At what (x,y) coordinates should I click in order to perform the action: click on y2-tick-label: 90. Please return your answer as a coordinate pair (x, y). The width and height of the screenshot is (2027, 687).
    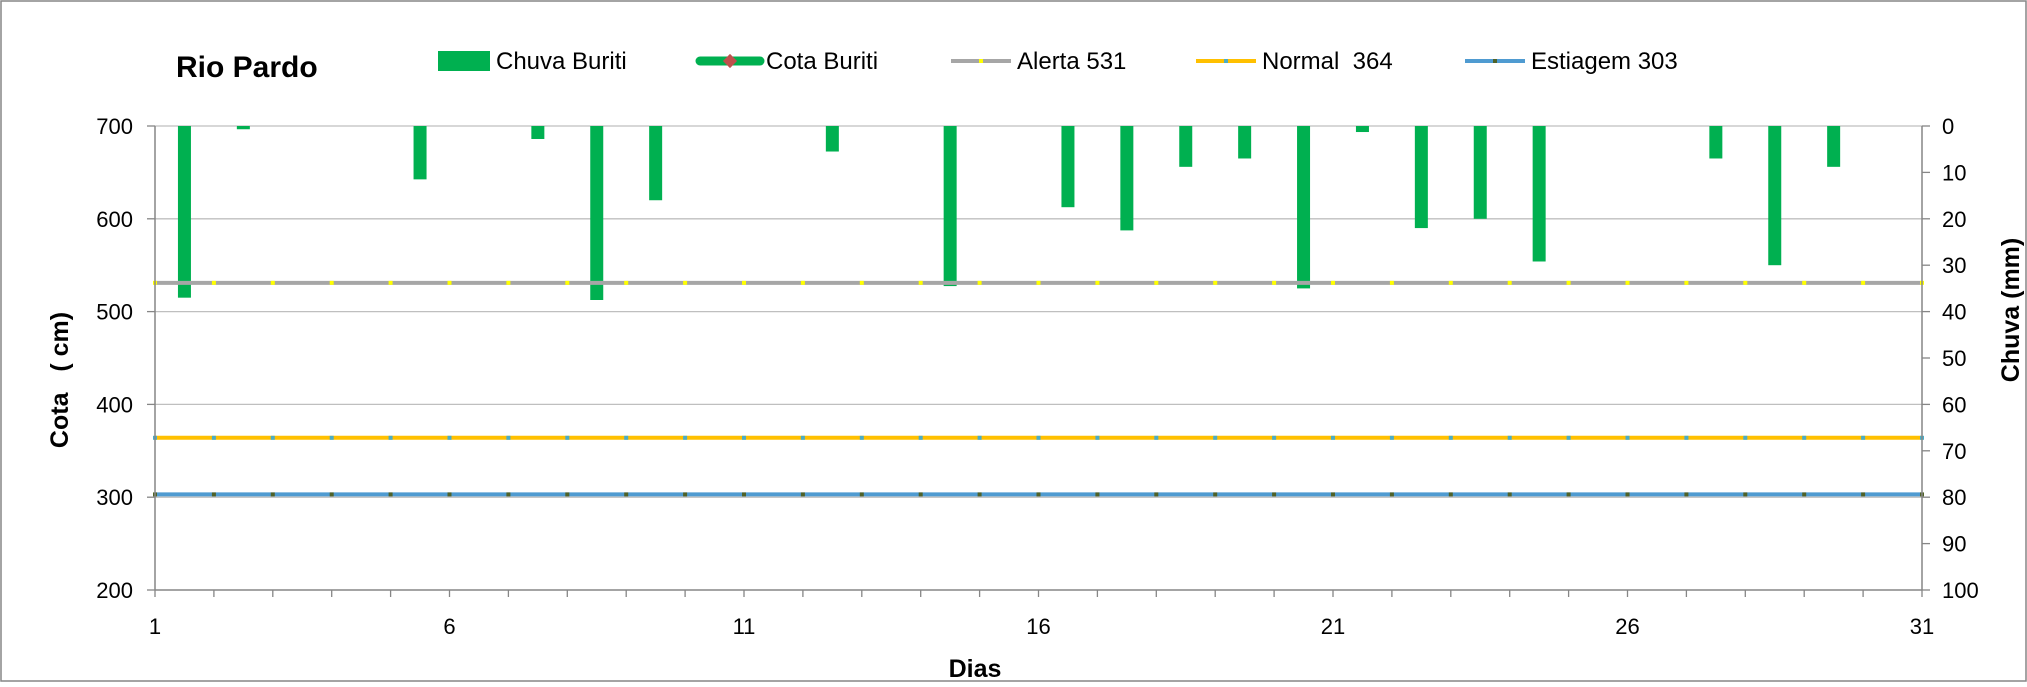
    Looking at the image, I should click on (1954, 544).